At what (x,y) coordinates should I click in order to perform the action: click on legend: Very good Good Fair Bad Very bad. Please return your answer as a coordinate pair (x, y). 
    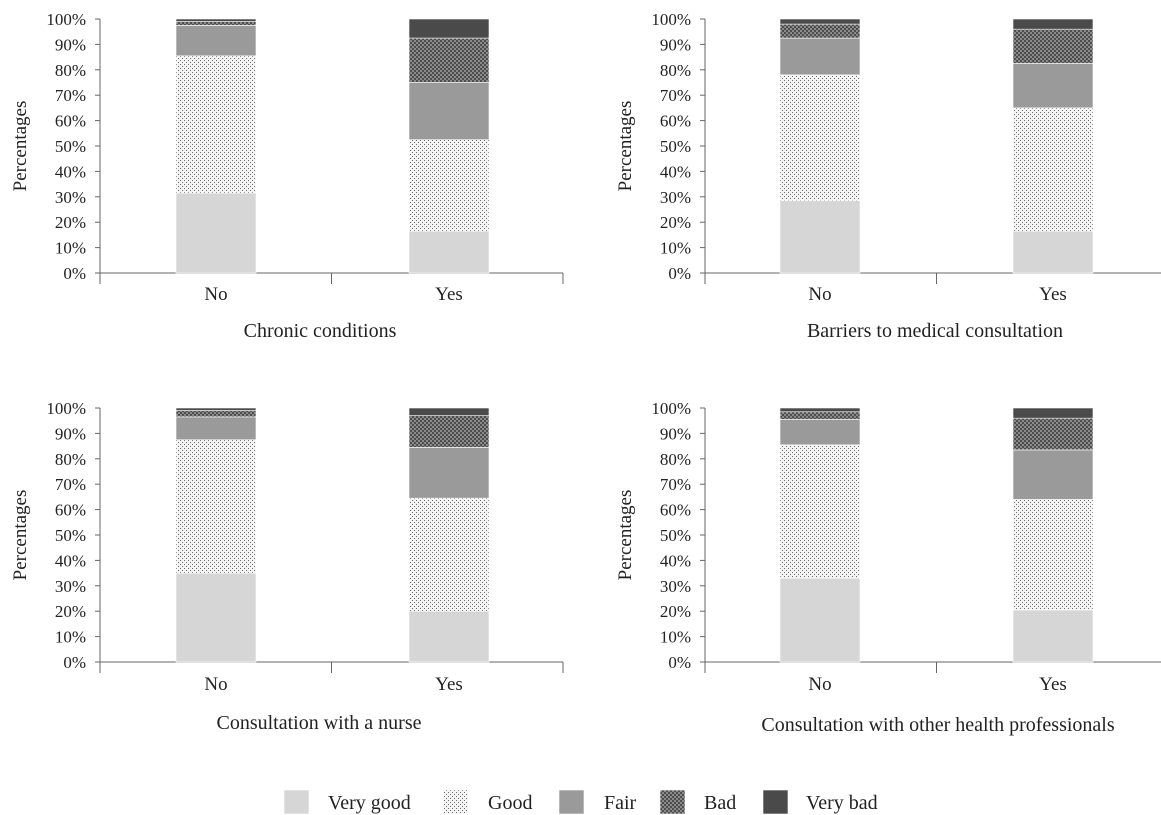
    Looking at the image, I should click on (580, 802).